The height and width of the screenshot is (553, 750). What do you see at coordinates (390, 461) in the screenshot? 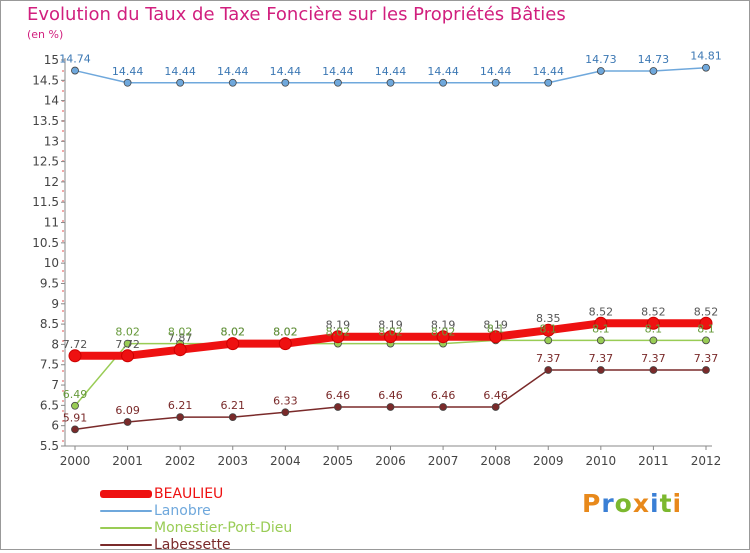
I see `x-tick-label: 2006` at bounding box center [390, 461].